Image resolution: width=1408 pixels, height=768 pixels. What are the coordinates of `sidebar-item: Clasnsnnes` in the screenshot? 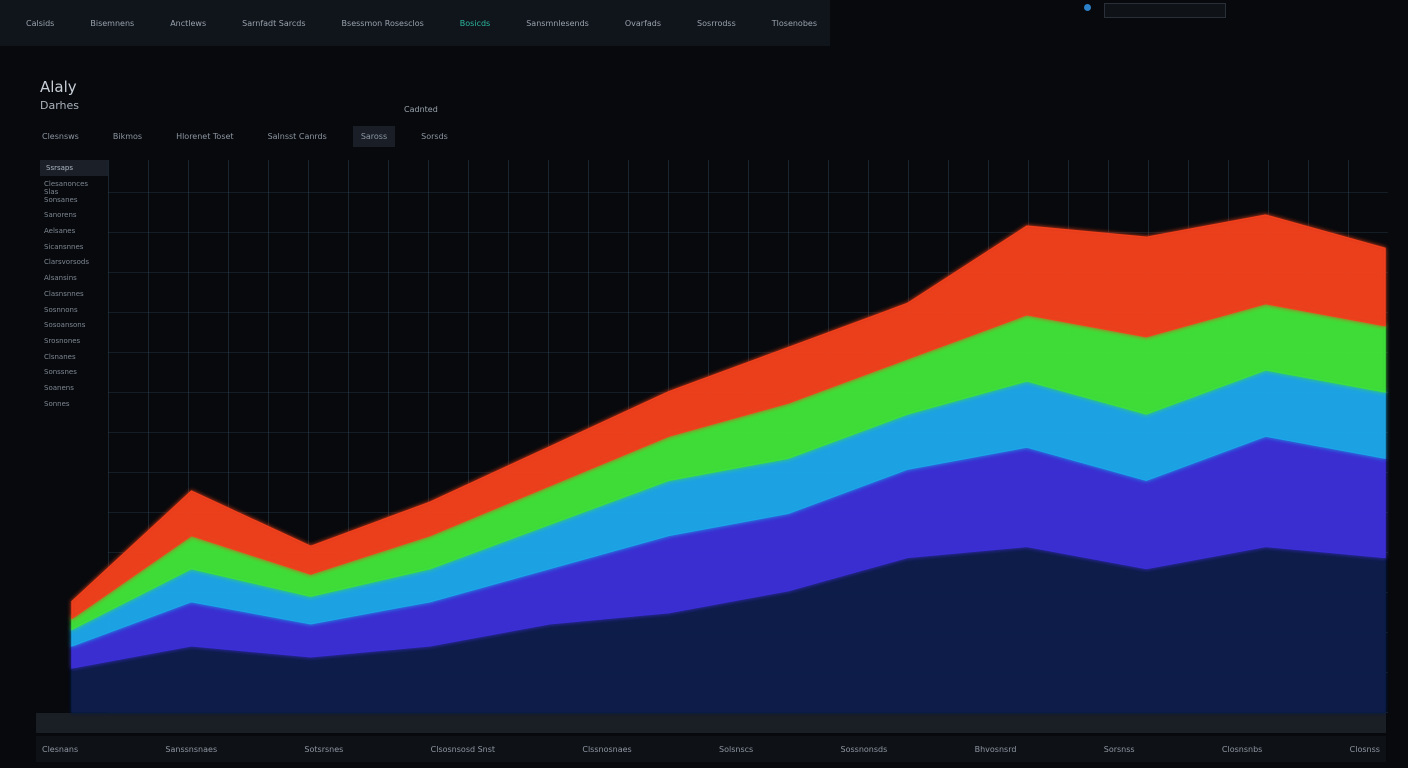 It's located at (64, 293).